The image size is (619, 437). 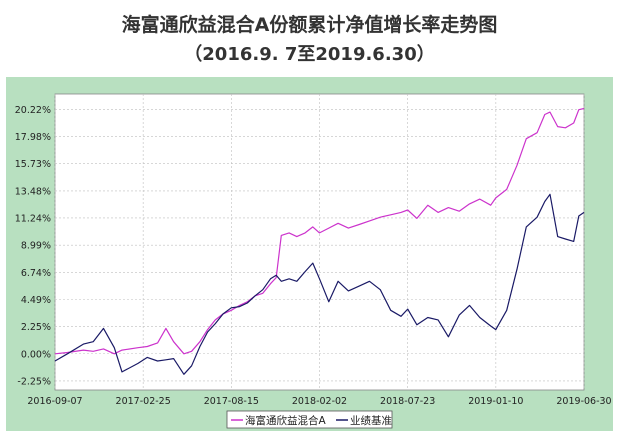 What do you see at coordinates (36, 300) in the screenshot?
I see `y-tick-label: 4.49%` at bounding box center [36, 300].